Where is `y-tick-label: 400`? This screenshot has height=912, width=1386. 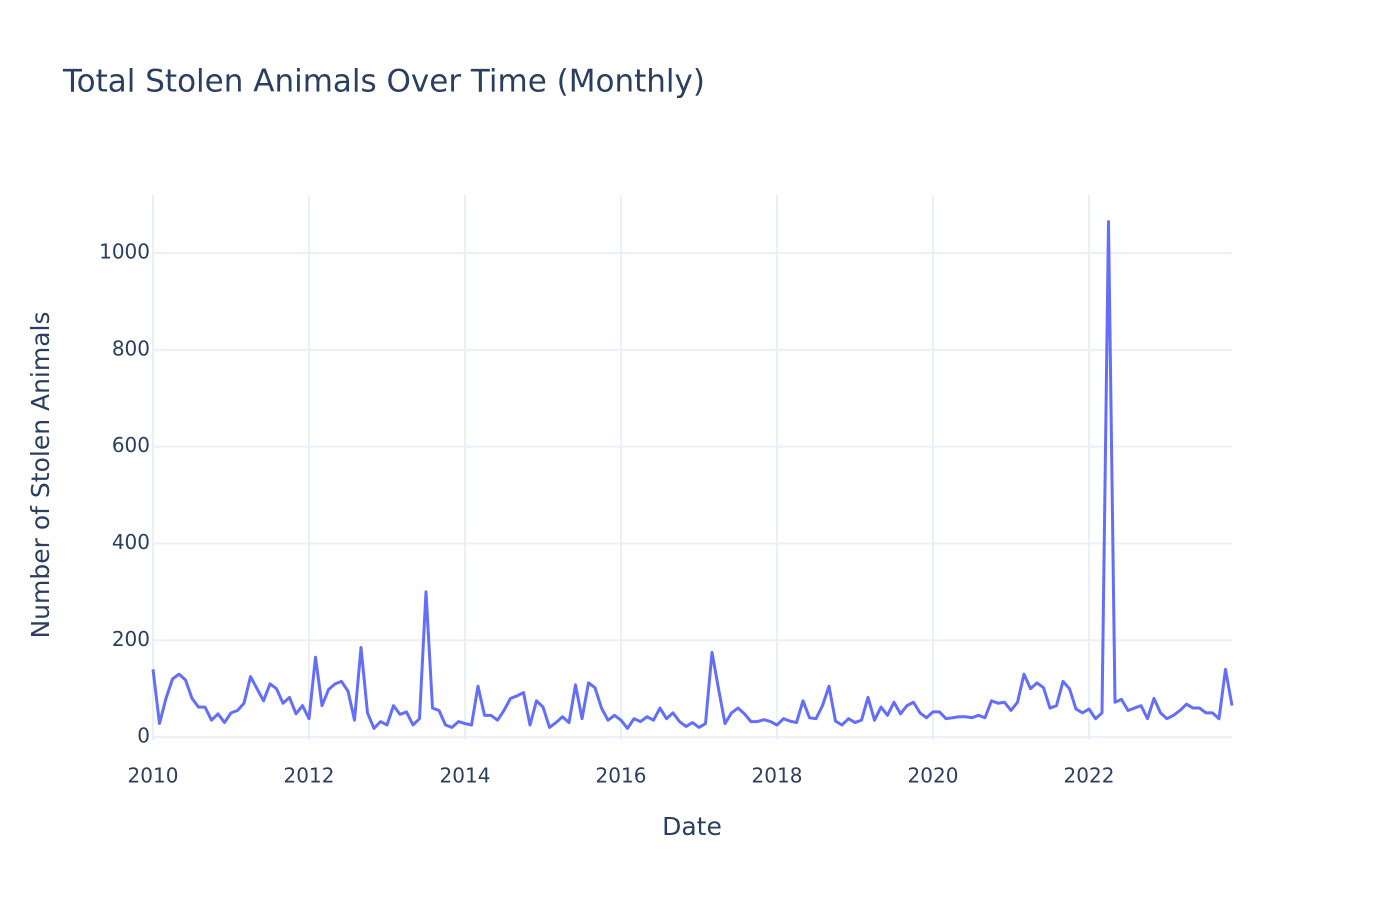 y-tick-label: 400 is located at coordinates (131, 542).